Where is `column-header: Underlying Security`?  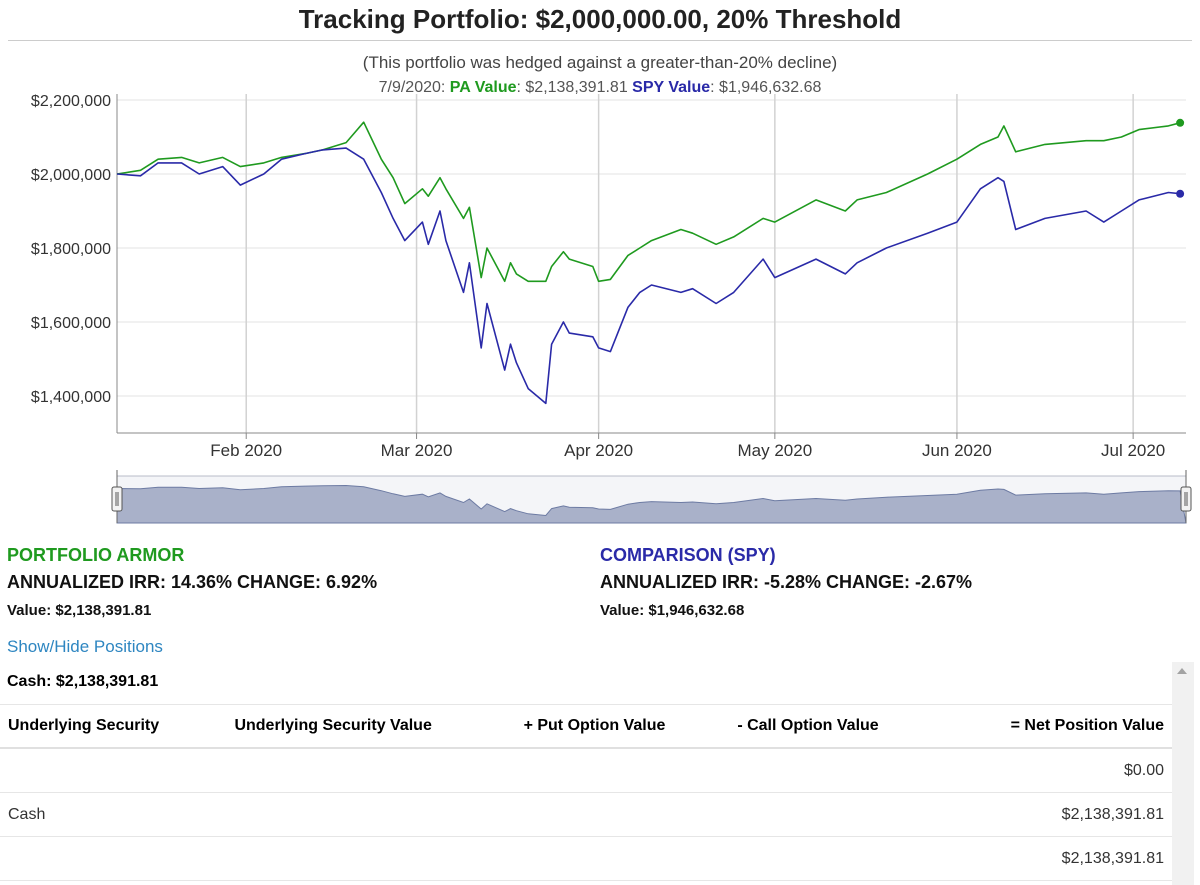
column-header: Underlying Security is located at coordinates (113, 726).